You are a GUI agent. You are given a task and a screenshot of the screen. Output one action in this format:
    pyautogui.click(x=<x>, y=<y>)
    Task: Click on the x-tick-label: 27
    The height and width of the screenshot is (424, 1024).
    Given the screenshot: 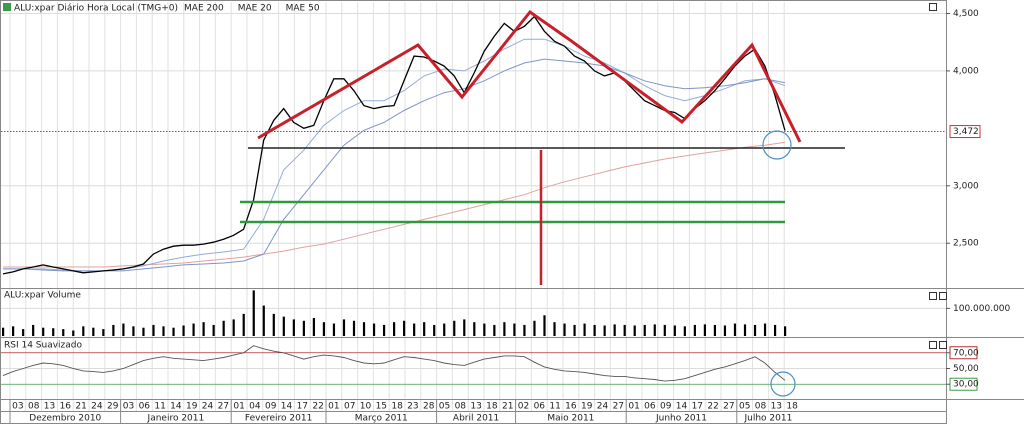 What is the action you would take?
    pyautogui.click(x=728, y=407)
    